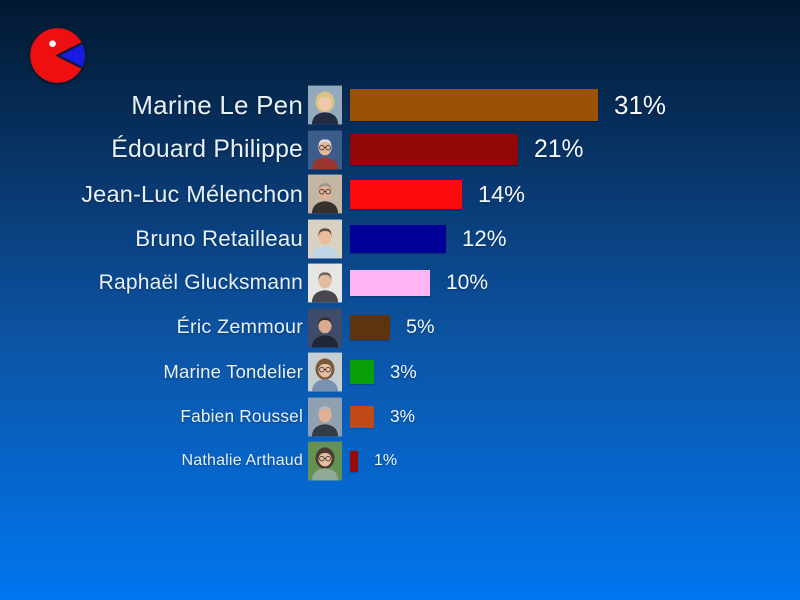  I want to click on candidate-name: Éric Zemmour, so click(239, 327).